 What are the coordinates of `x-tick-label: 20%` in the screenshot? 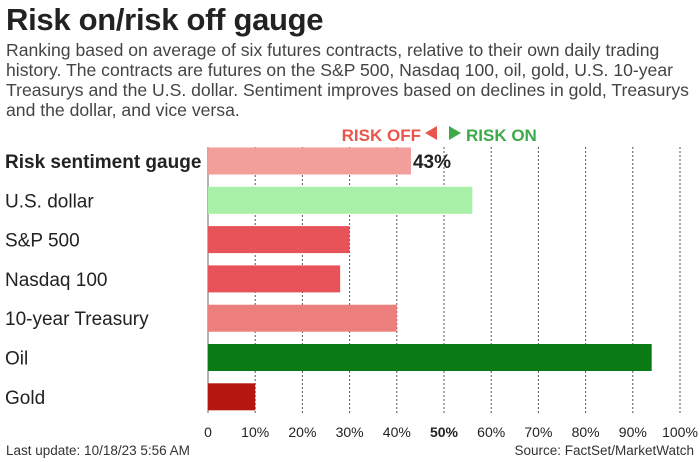 It's located at (302, 432).